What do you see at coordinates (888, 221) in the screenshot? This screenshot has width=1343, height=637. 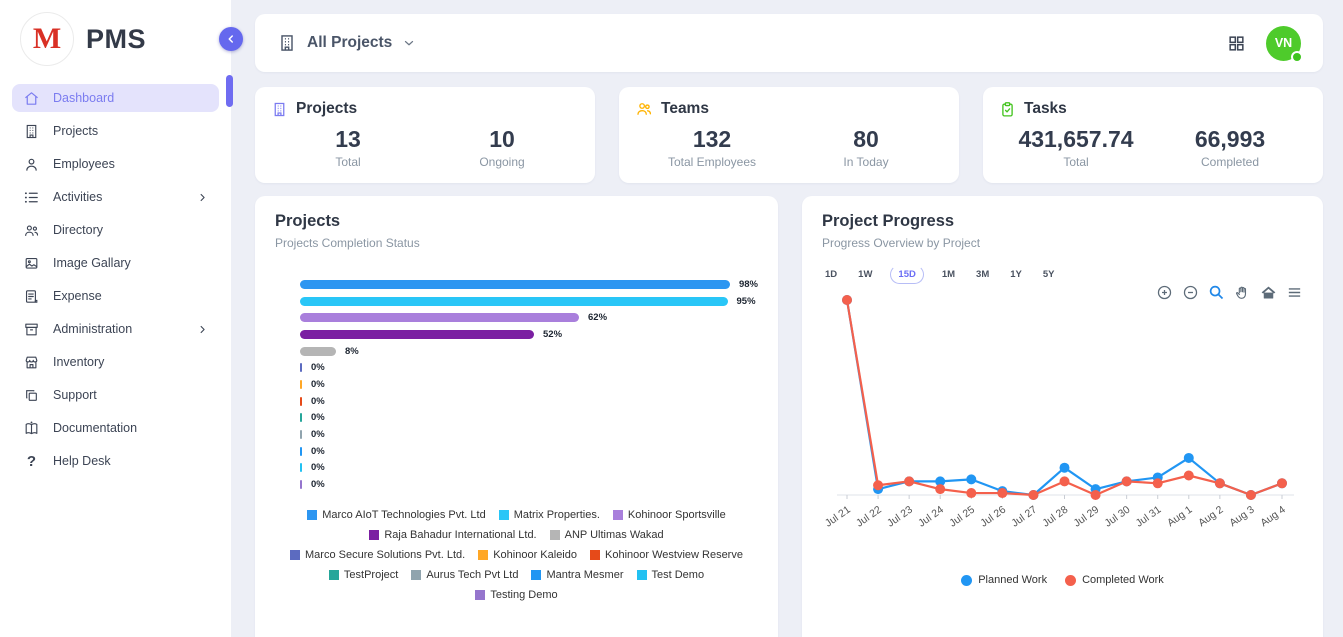 I see `chart-title: Project Progress` at bounding box center [888, 221].